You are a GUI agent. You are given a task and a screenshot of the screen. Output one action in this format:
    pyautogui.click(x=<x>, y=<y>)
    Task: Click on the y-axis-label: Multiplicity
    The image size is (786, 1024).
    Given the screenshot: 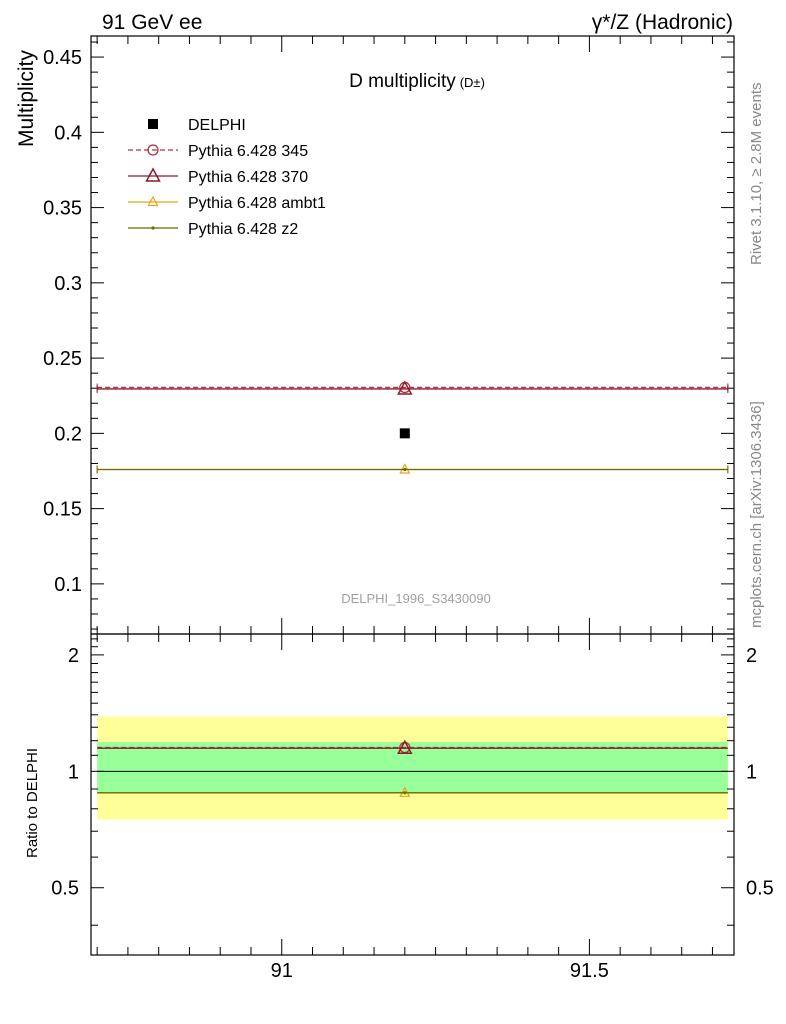 What is the action you would take?
    pyautogui.click(x=26, y=98)
    